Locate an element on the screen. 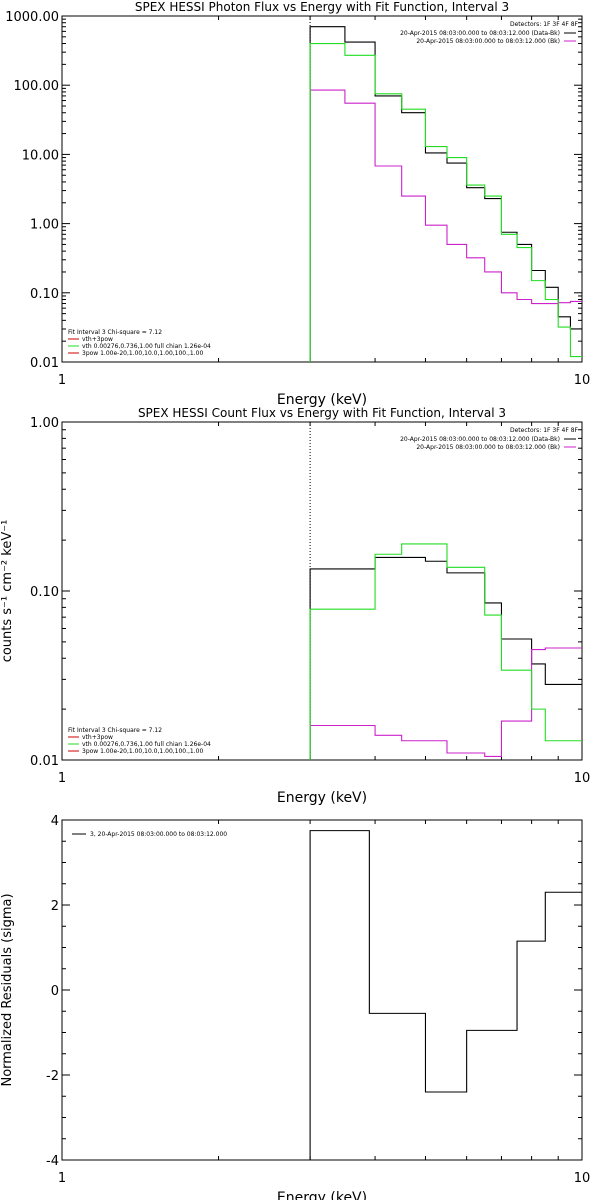  y-tick-label: 100.00 is located at coordinates (37, 86).